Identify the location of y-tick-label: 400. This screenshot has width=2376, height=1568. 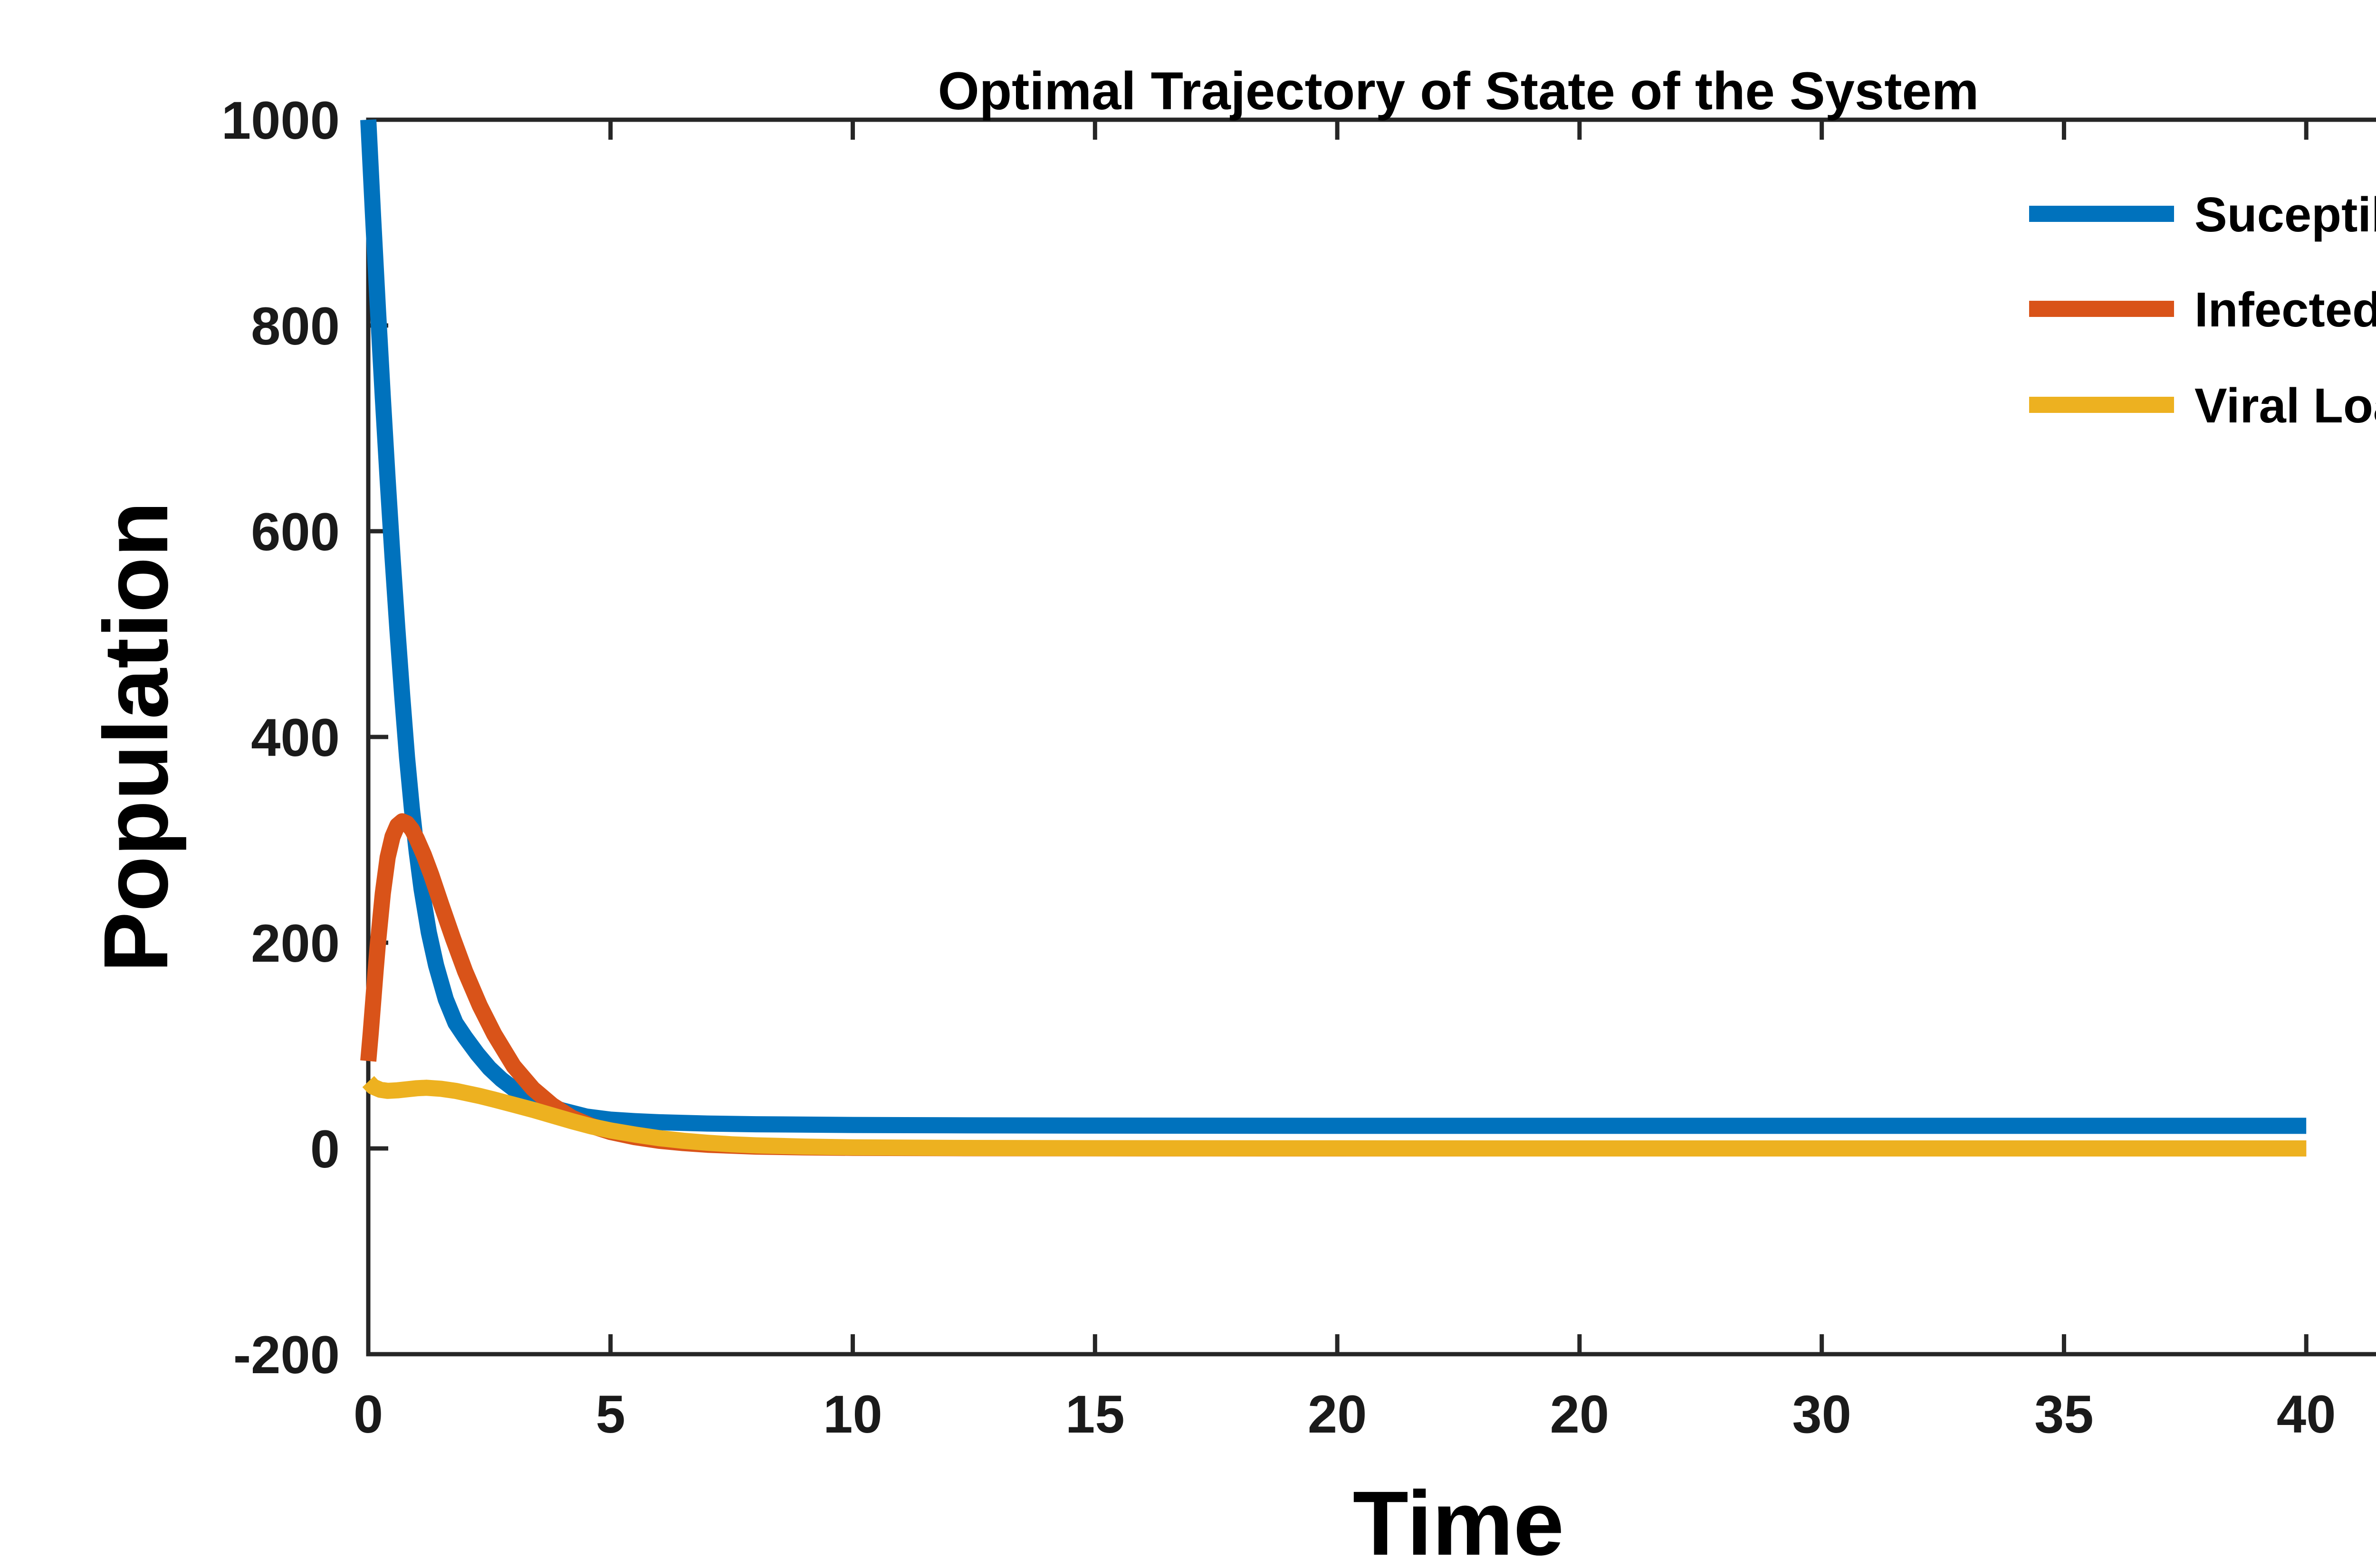
(295, 738).